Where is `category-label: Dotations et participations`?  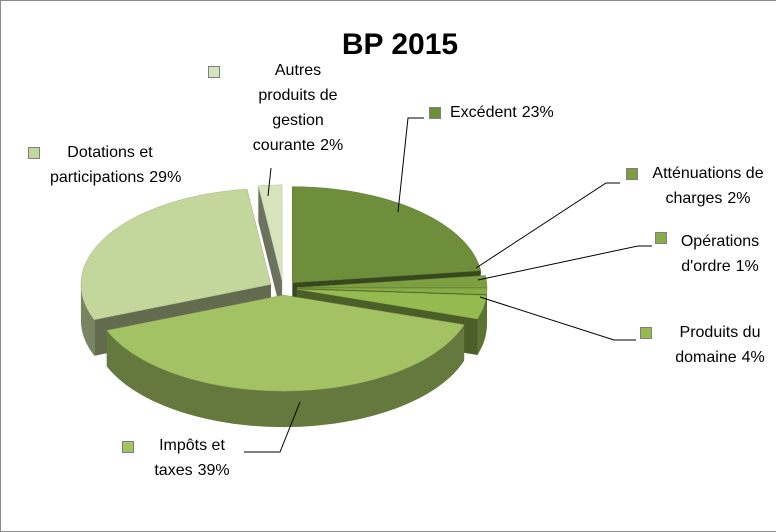 category-label: Dotations et participations is located at coordinates (101, 165).